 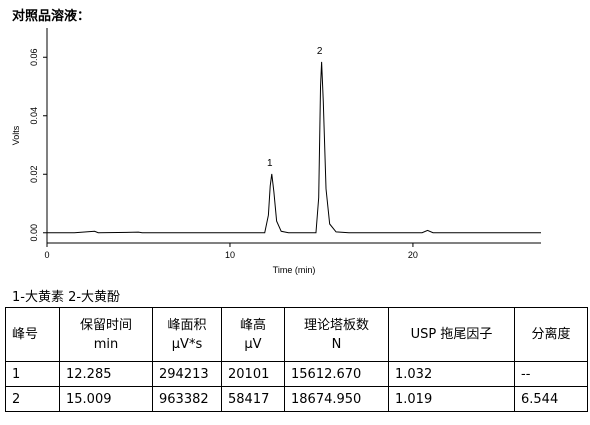 I want to click on legend-note: 1-大黄素 2-大黄酚, so click(x=66, y=297).